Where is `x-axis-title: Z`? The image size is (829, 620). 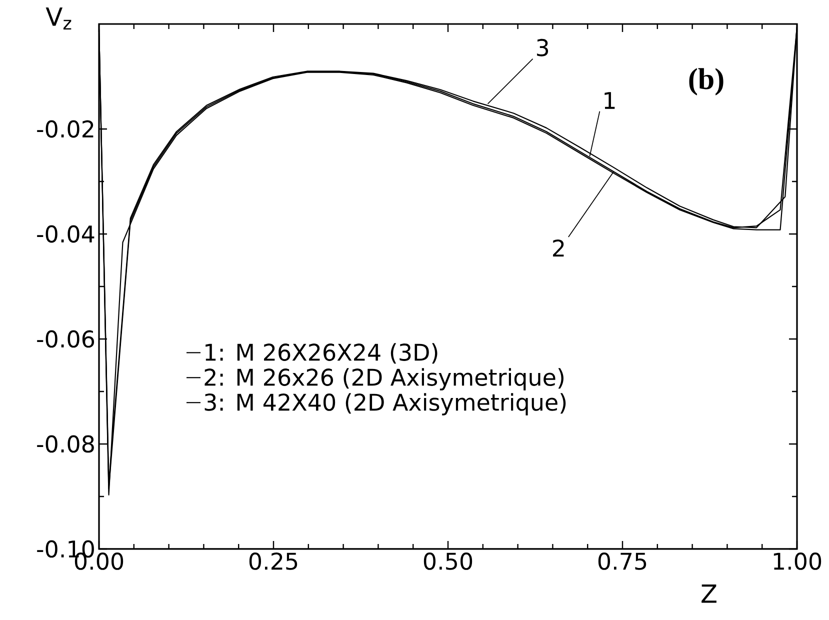 x-axis-title: Z is located at coordinates (709, 593).